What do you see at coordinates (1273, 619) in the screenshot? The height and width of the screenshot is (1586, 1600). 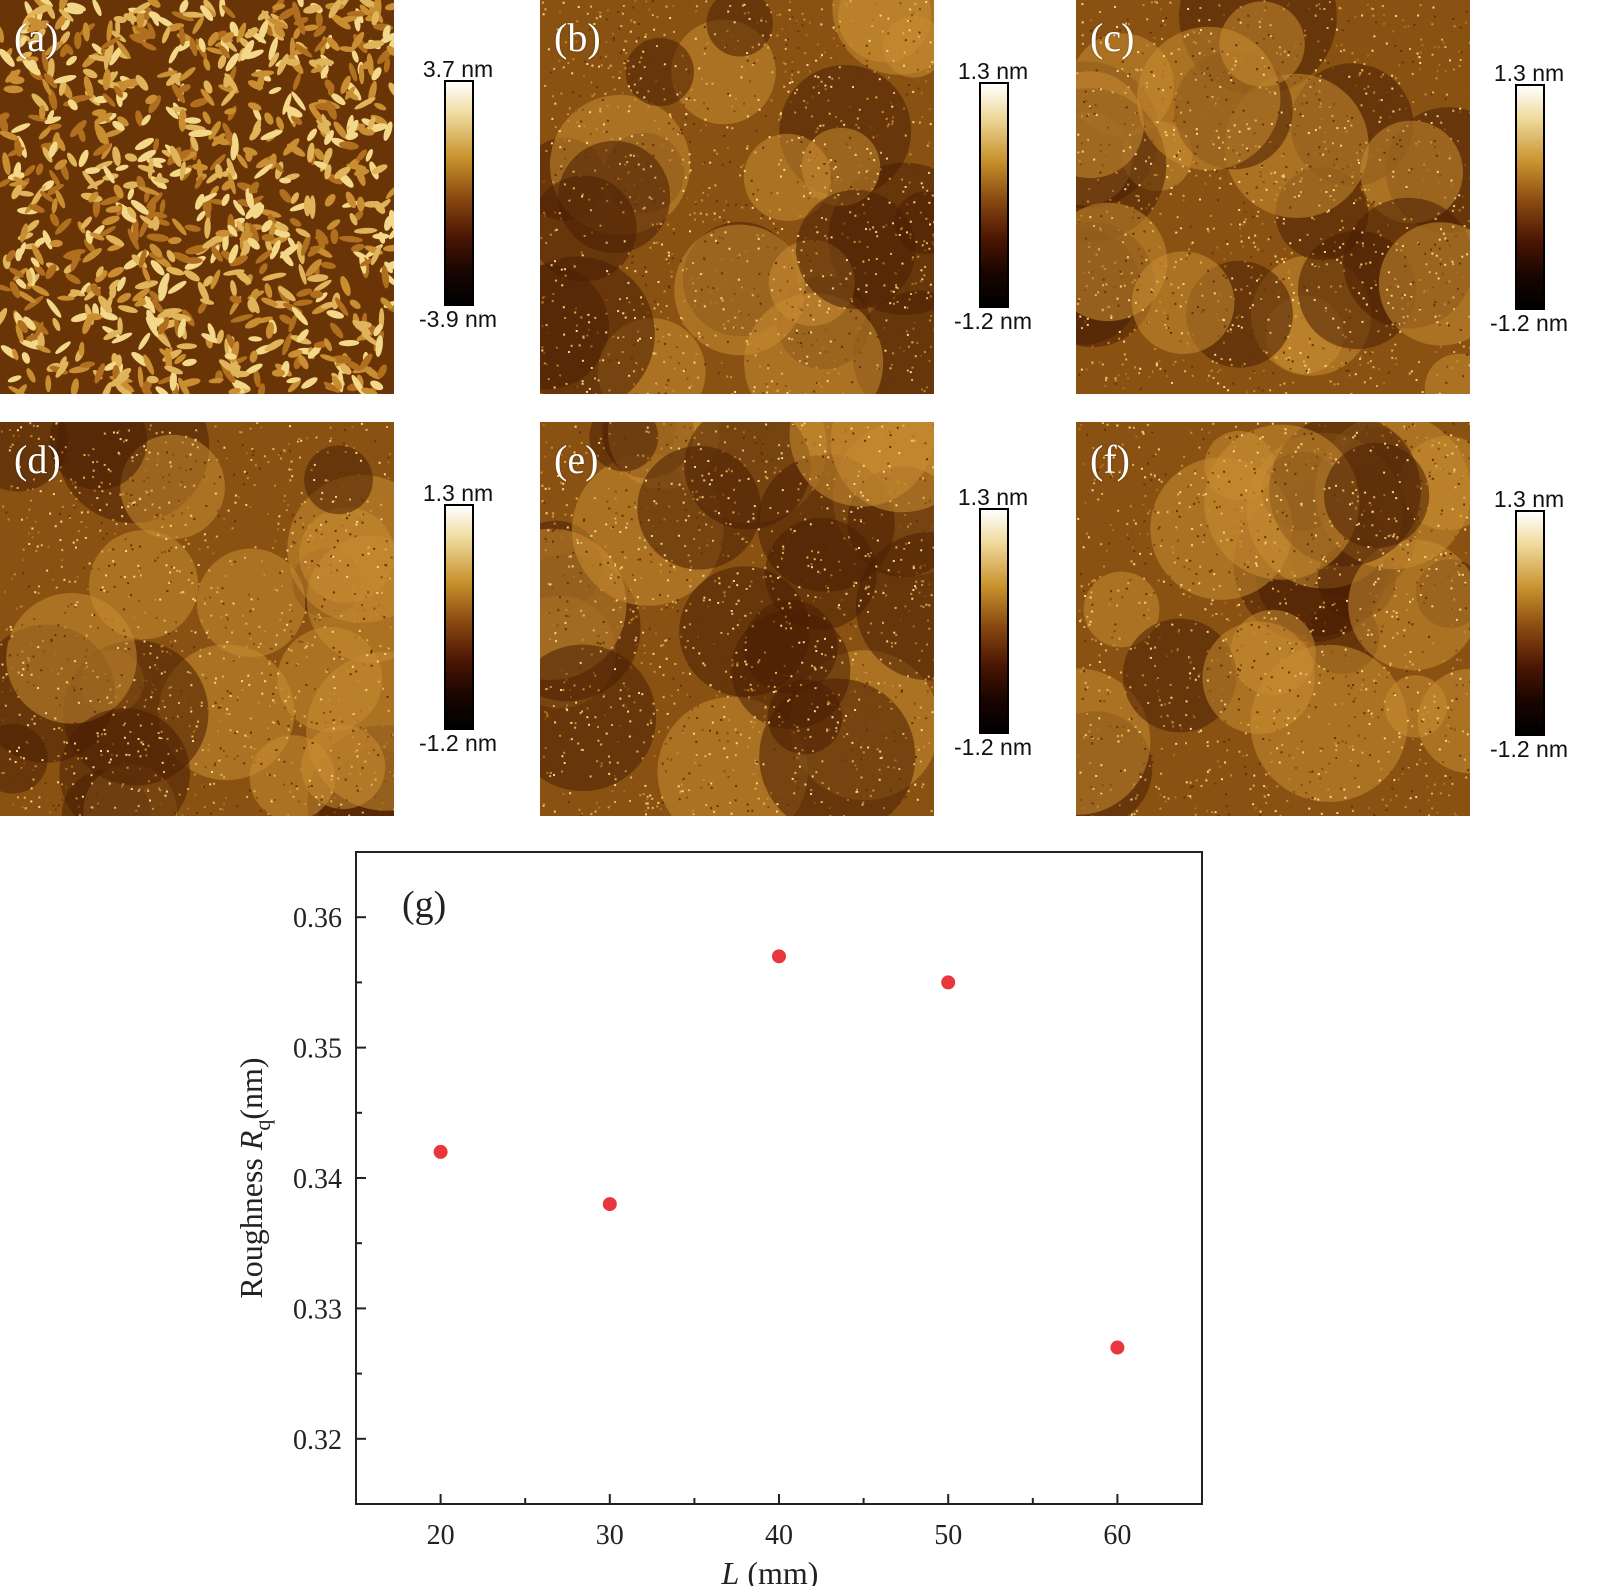 I see `afm-image-f: (f)` at bounding box center [1273, 619].